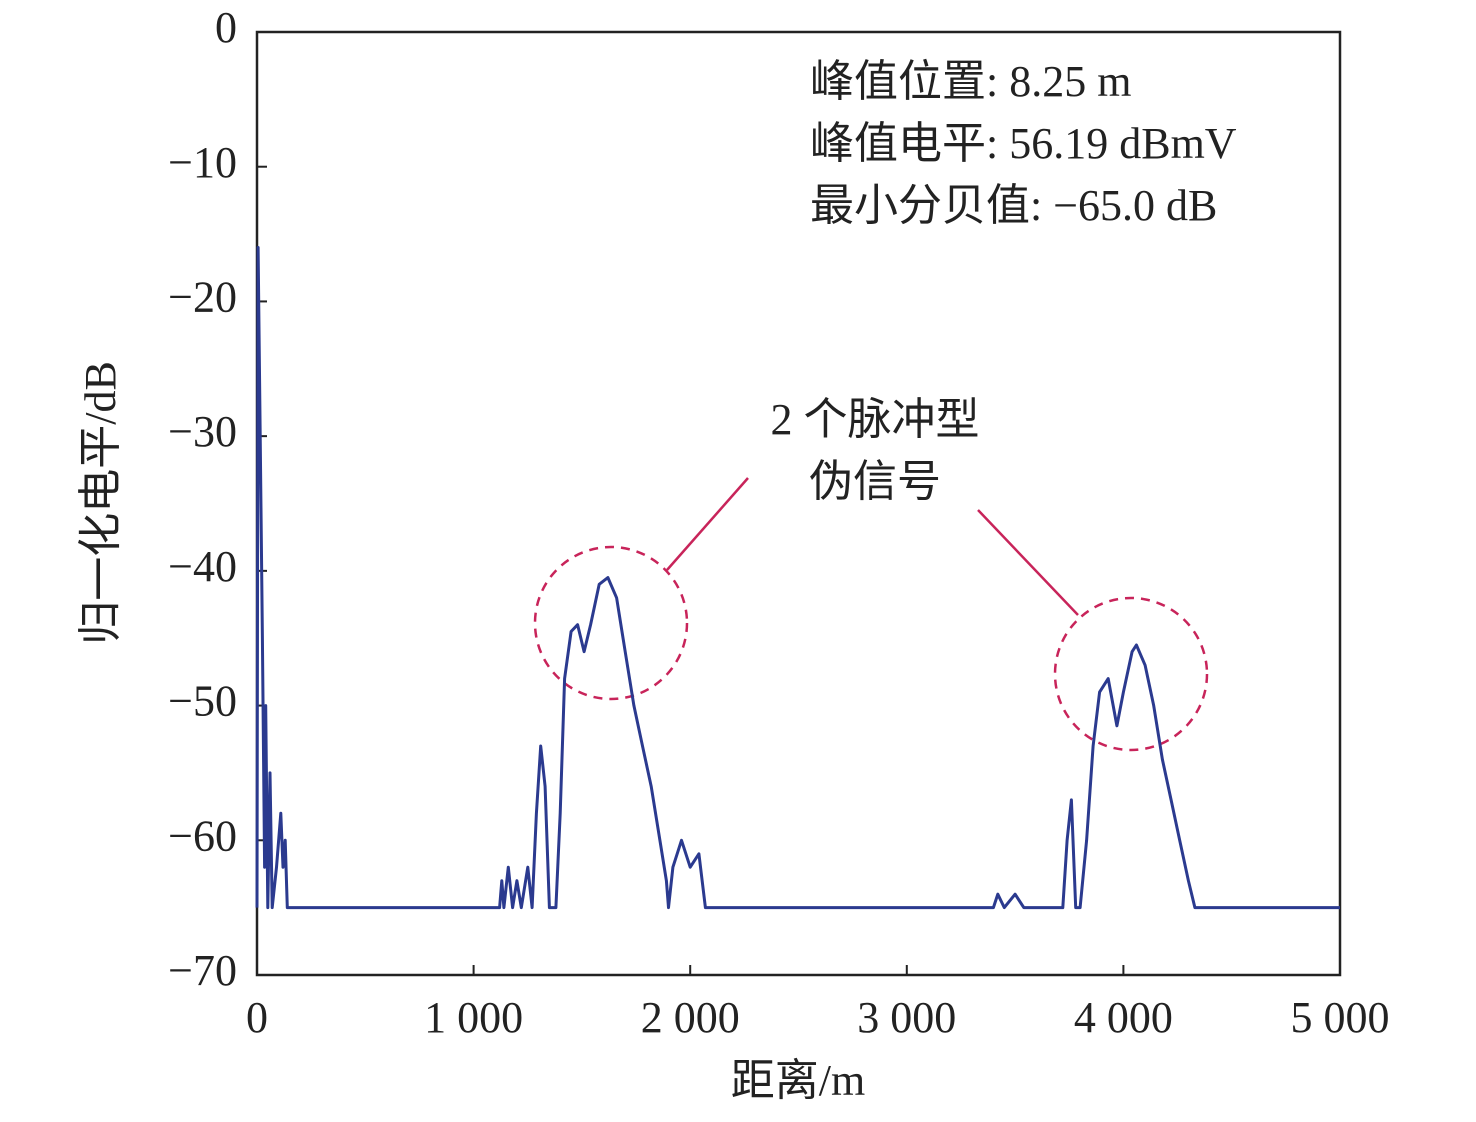  What do you see at coordinates (226, 27) in the screenshot?
I see `y-tick-label: 0` at bounding box center [226, 27].